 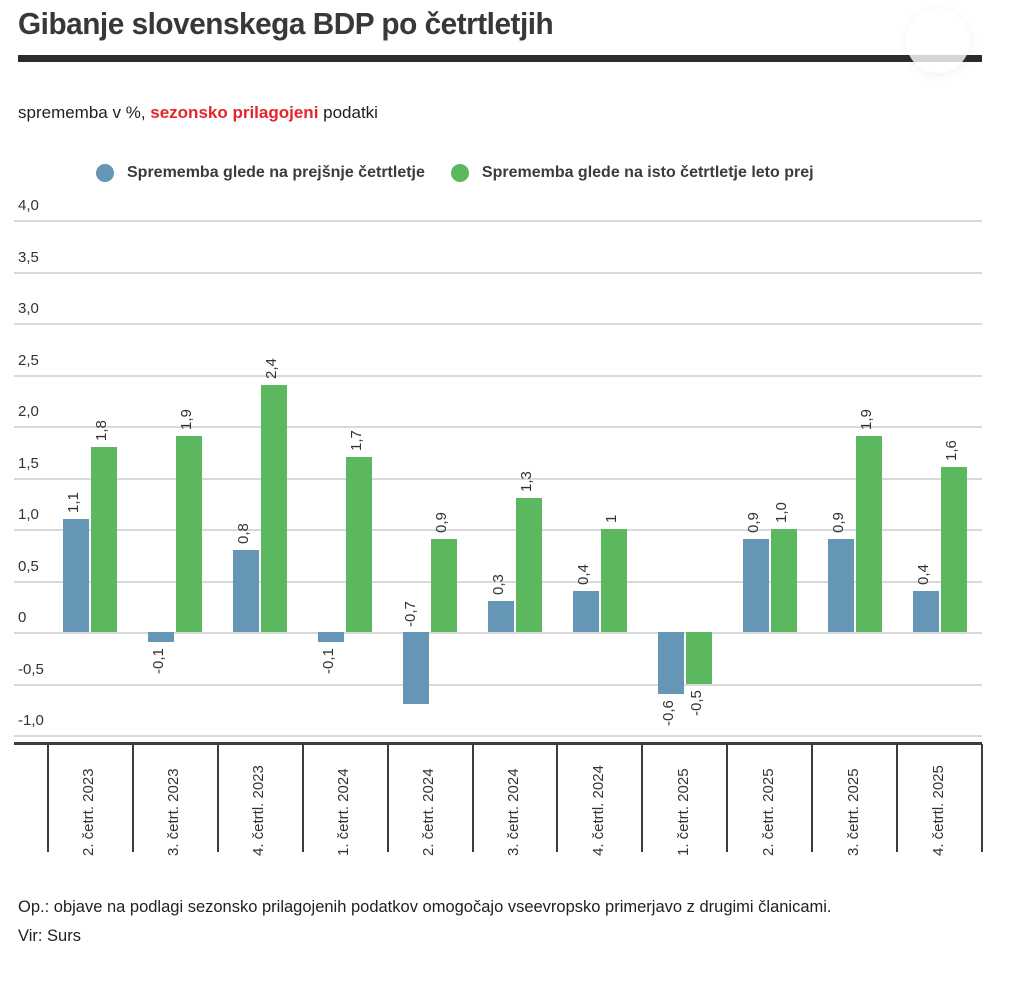 I want to click on legend-dot-blue-icon, so click(x=105, y=173).